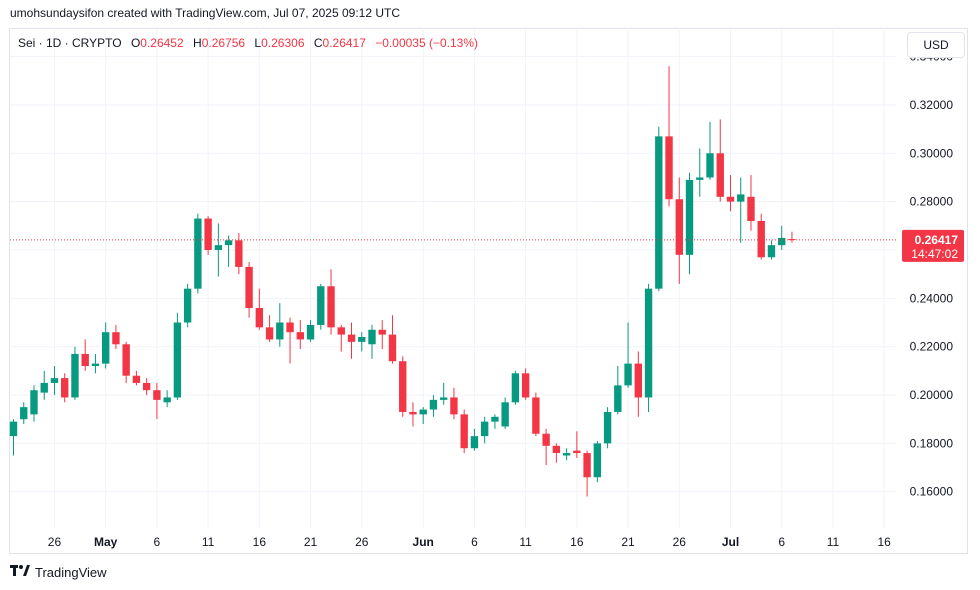 The height and width of the screenshot is (590, 980). Describe the element at coordinates (933, 245) in the screenshot. I see `price-badge-bg` at that location.